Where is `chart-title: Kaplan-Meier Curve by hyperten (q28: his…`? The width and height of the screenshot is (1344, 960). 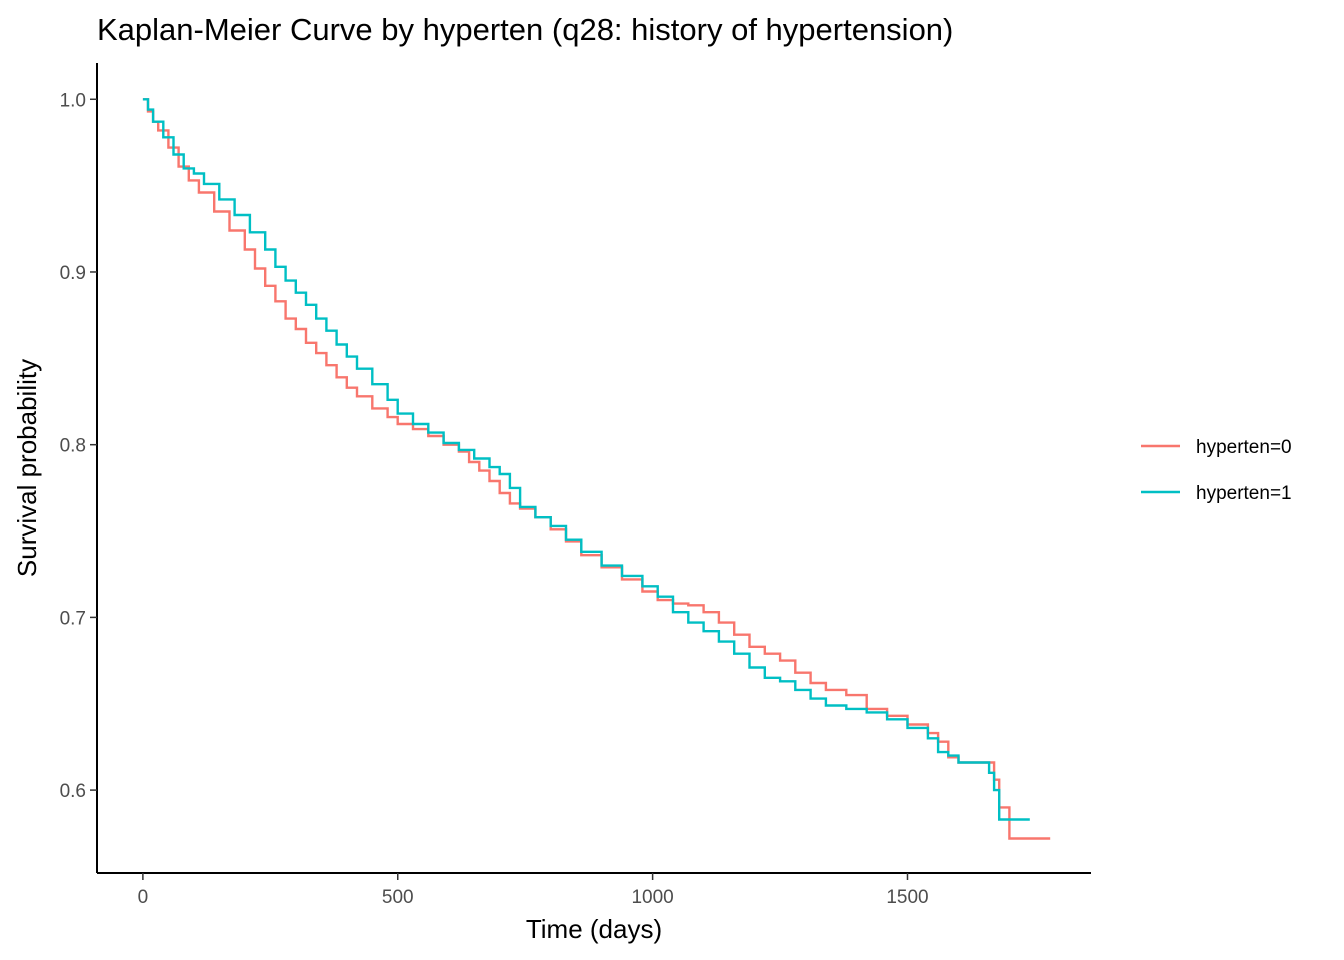 chart-title: Kaplan-Meier Curve by hyperten (q28: his… is located at coordinates (525, 29).